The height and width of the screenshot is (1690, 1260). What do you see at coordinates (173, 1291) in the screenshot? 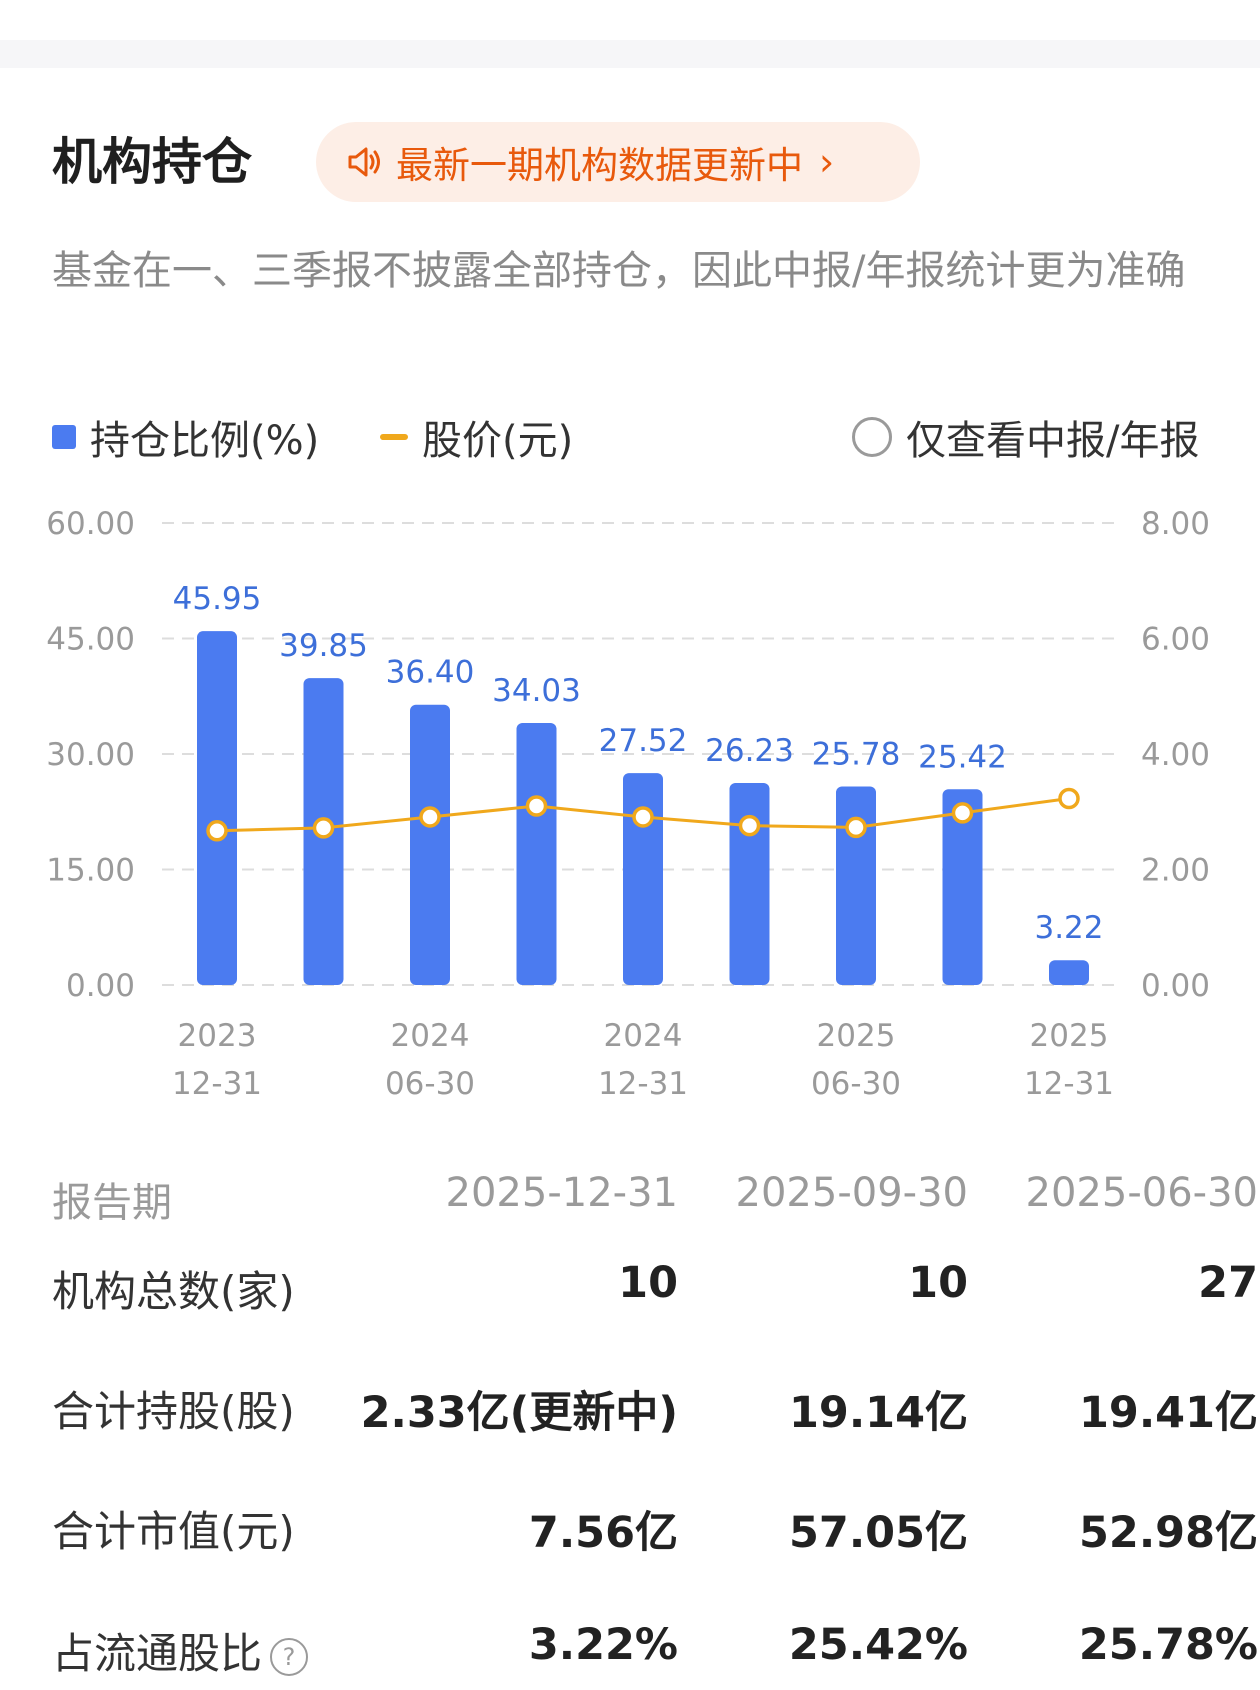
I see `row-label: 机构总数(家)` at bounding box center [173, 1291].